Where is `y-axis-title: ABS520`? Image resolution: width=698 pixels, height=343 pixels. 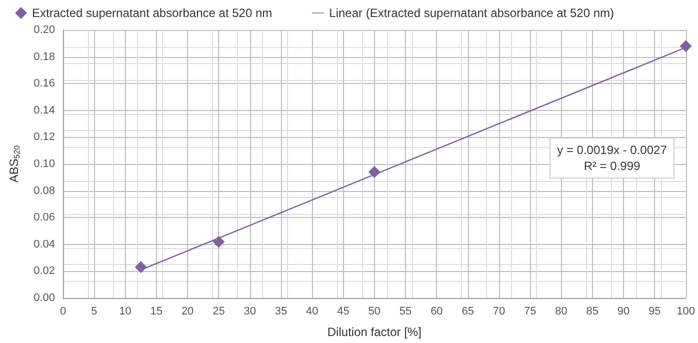 y-axis-title: ABS520 is located at coordinates (14, 163).